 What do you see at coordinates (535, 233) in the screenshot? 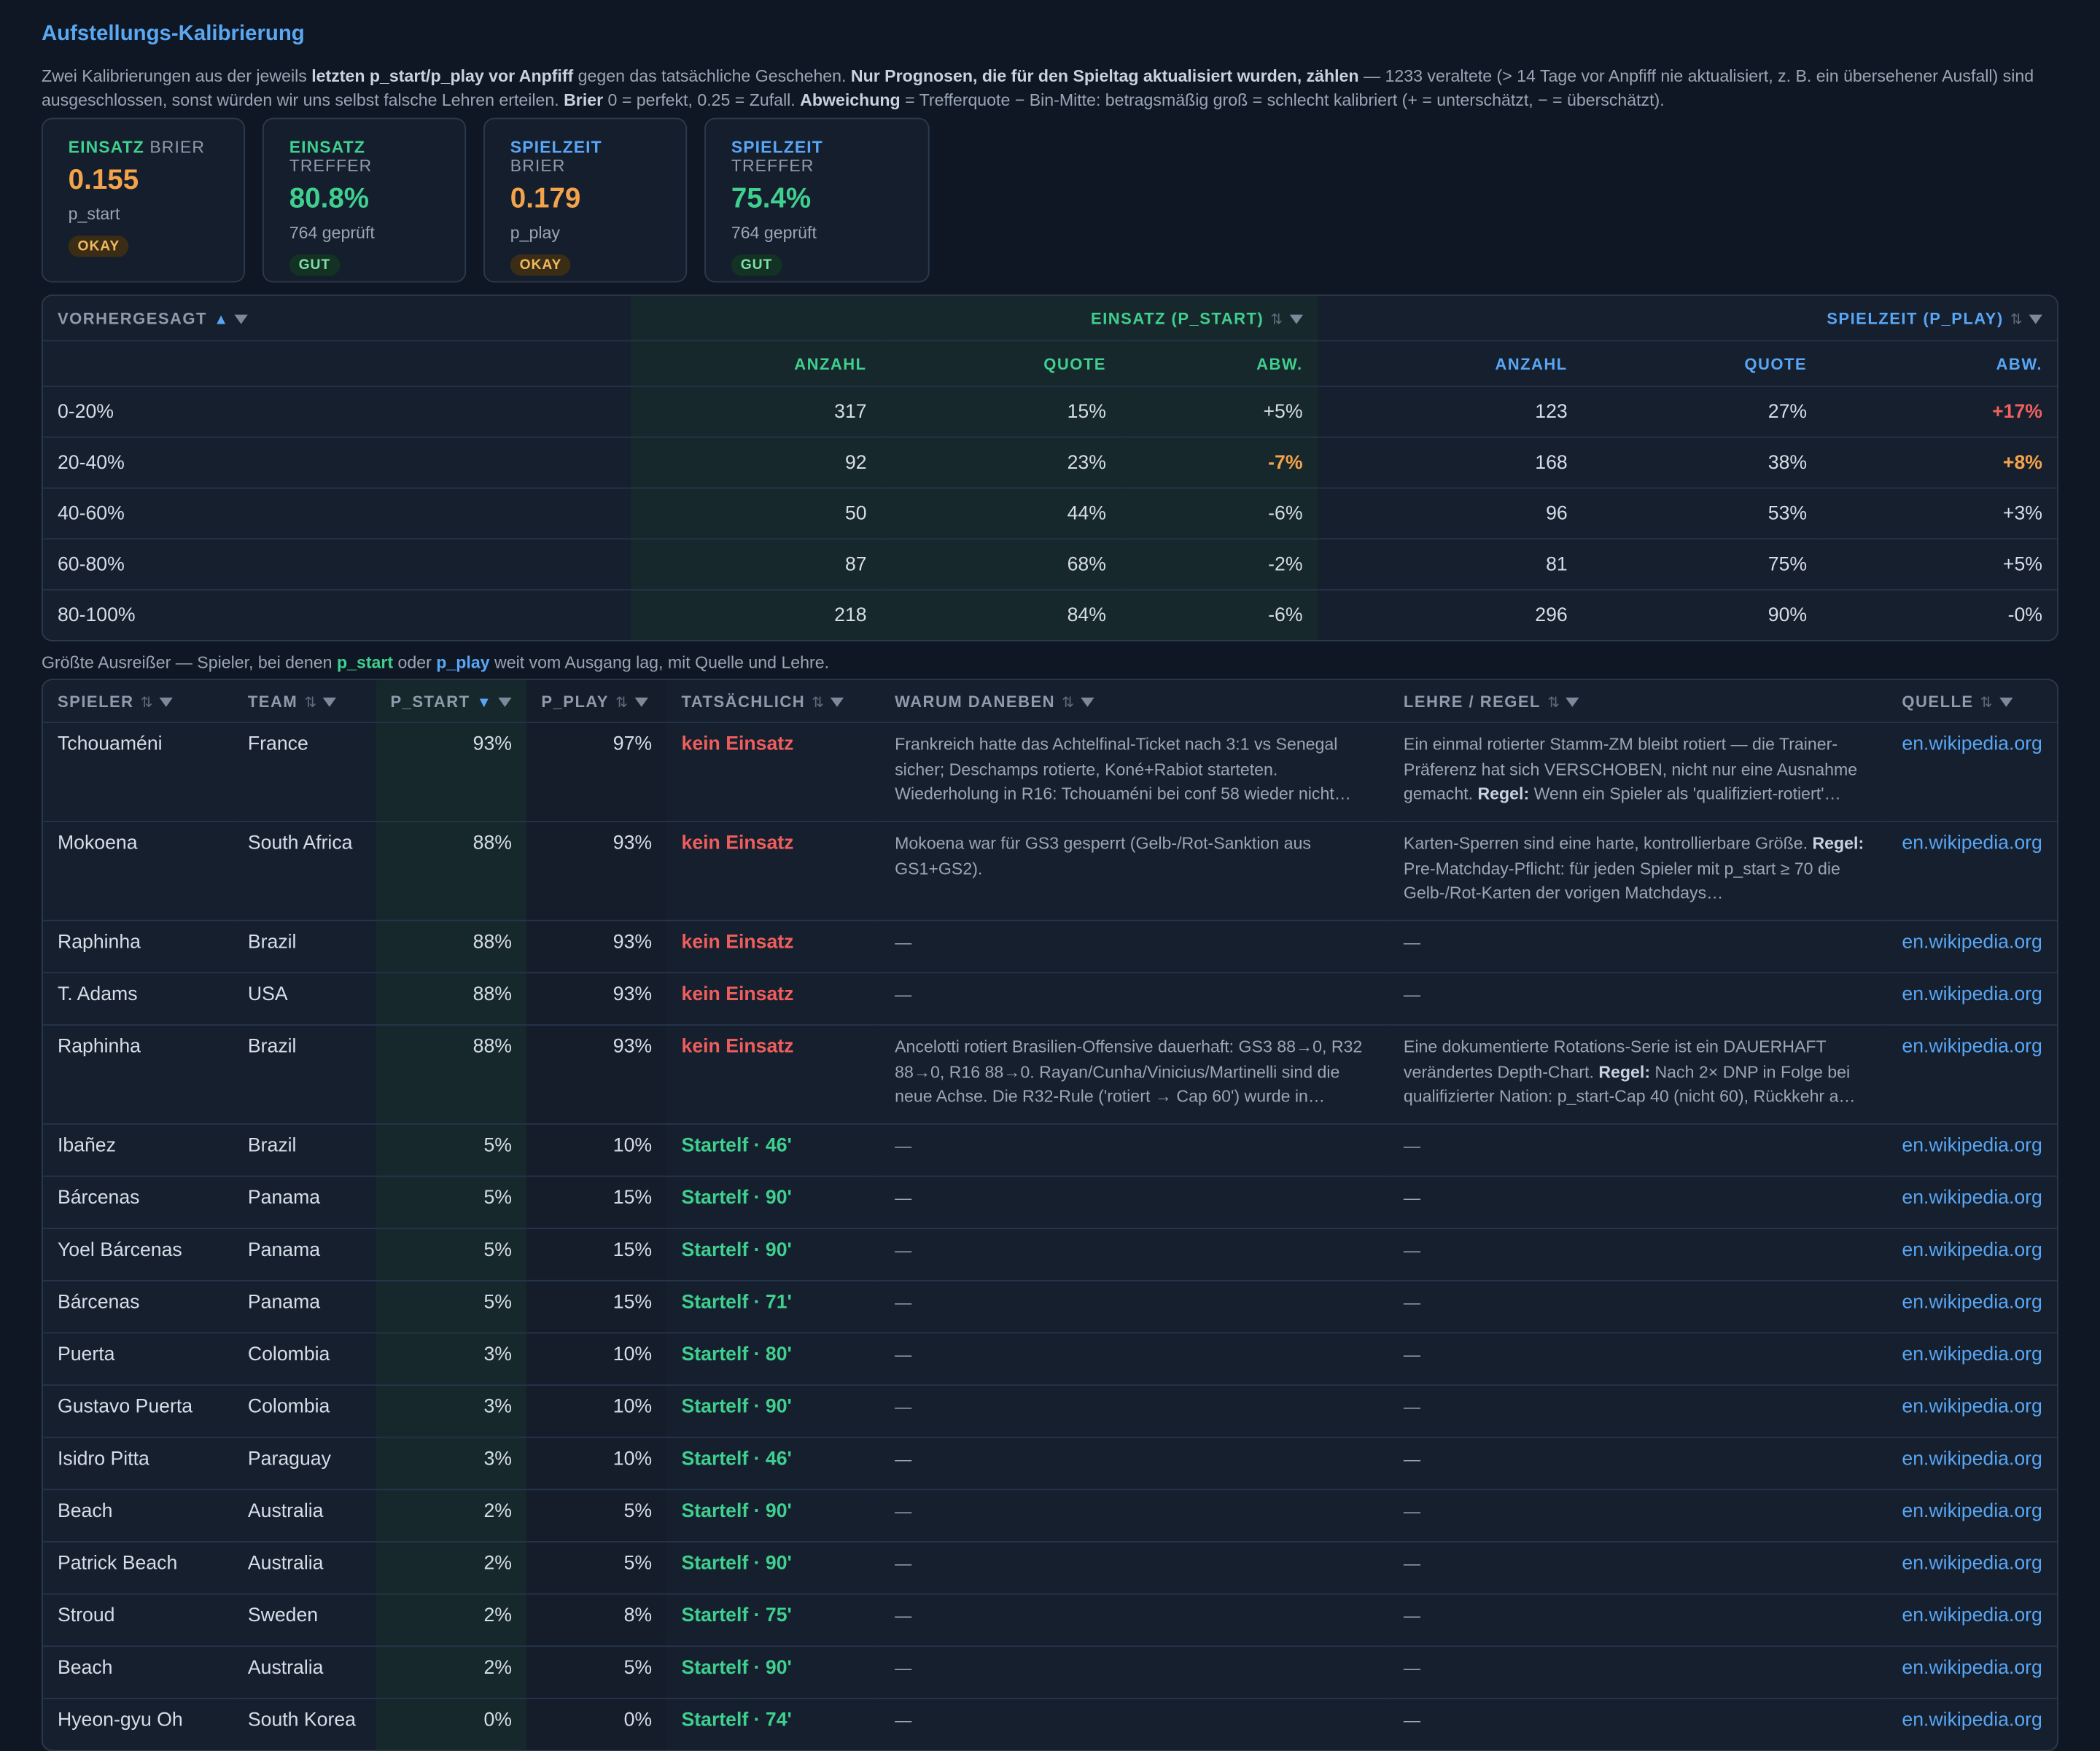
I see `card-sub: p_play` at bounding box center [535, 233].